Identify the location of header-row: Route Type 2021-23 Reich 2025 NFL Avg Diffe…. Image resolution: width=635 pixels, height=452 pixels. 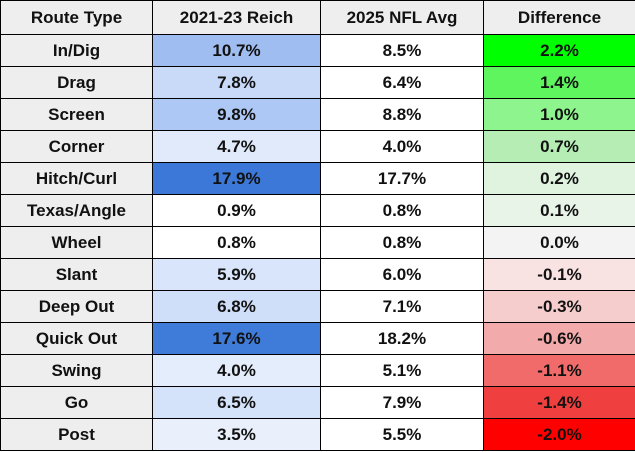
(317, 17).